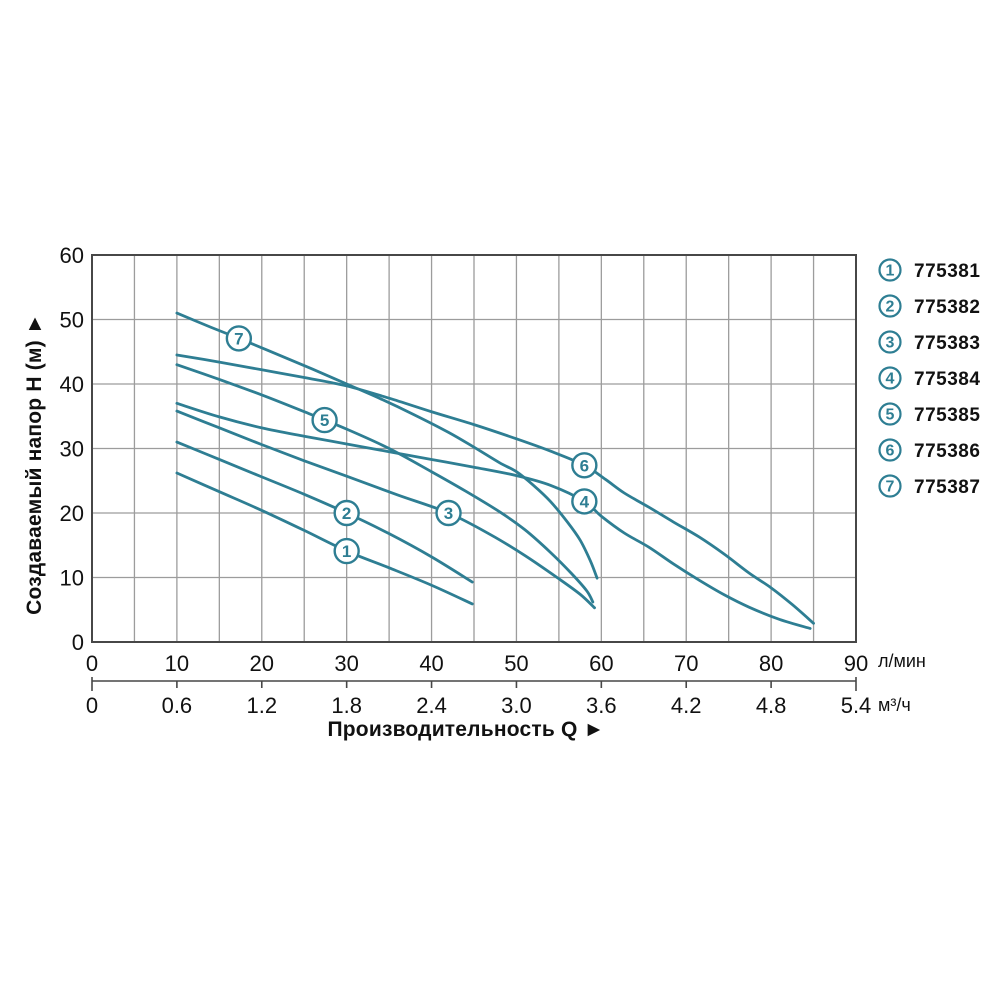  I want to click on curve-label-4: 4, so click(584, 501).